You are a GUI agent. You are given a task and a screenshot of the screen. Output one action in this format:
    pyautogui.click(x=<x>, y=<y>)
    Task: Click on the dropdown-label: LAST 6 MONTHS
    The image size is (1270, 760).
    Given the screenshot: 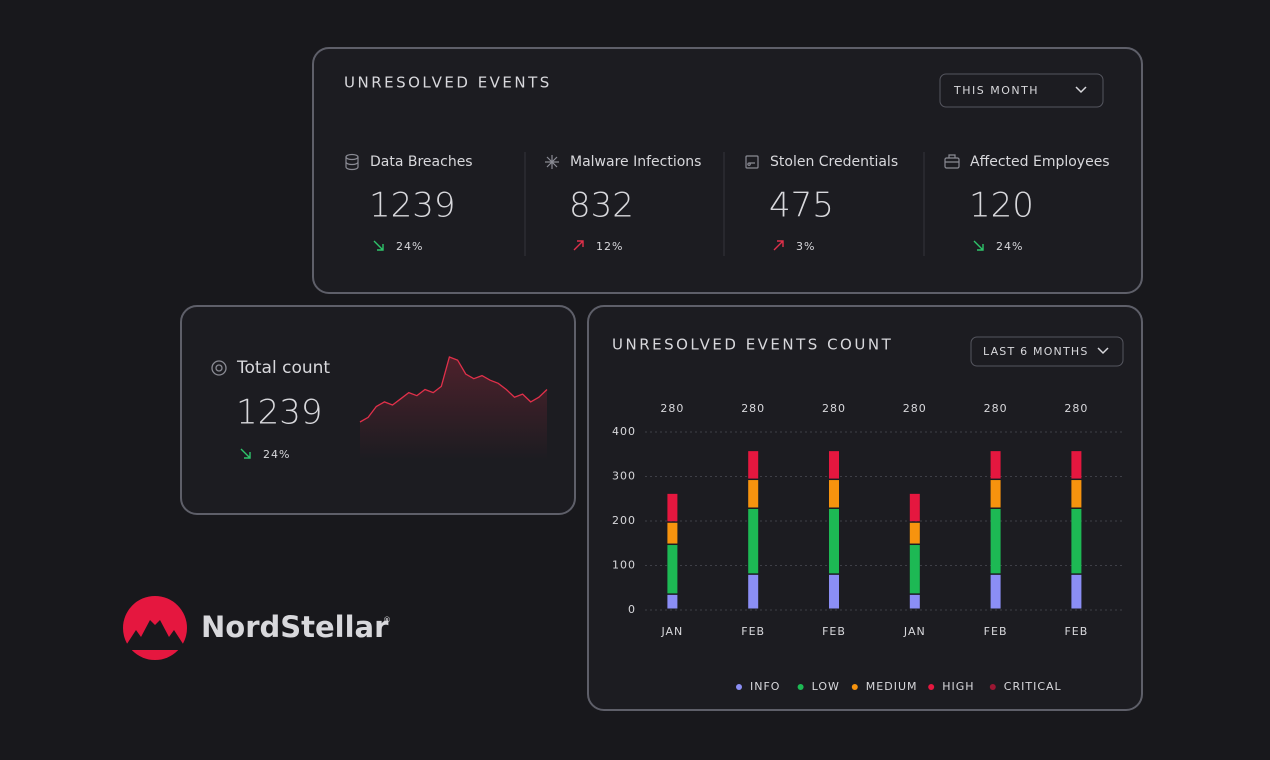 What is the action you would take?
    pyautogui.click(x=1036, y=351)
    